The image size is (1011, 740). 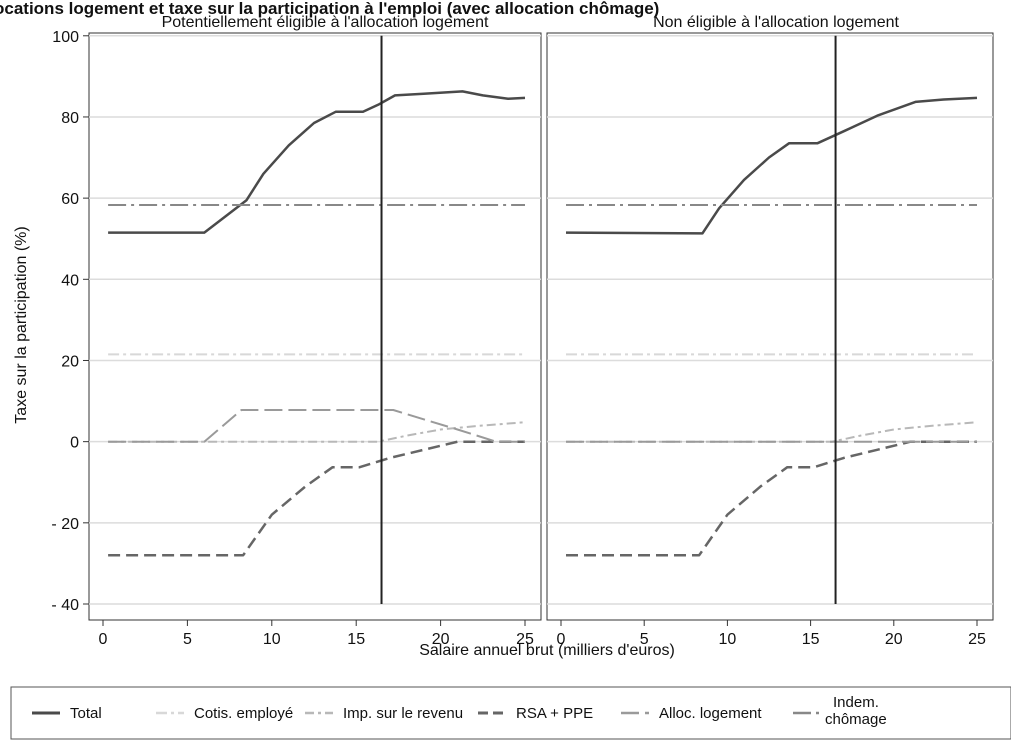 I want to click on x-tick-label-left-0: 0, so click(x=103, y=639).